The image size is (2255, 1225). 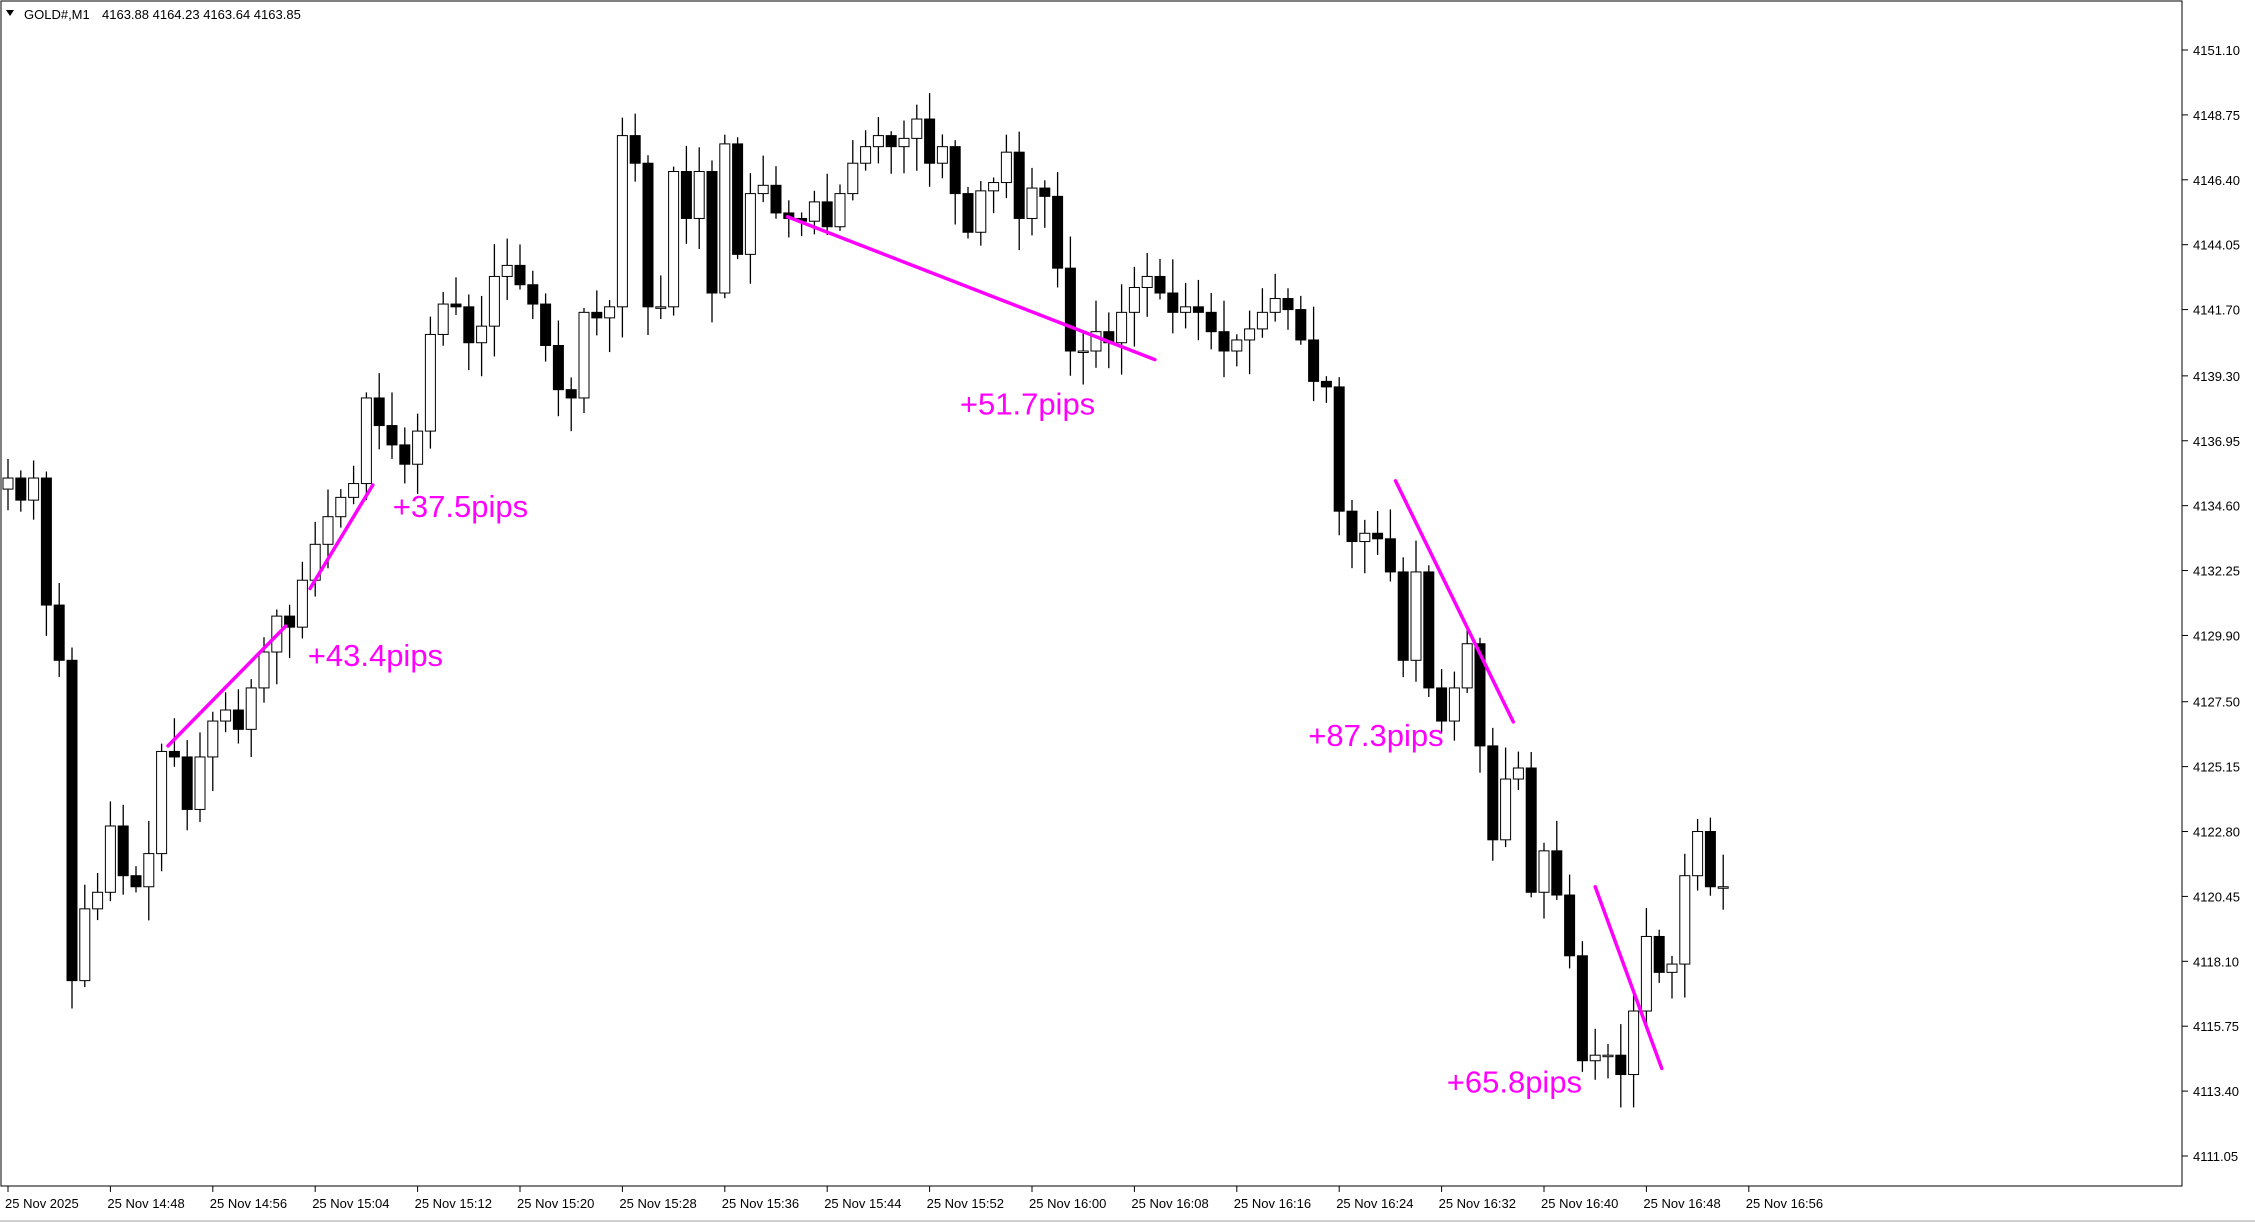 What do you see at coordinates (2216, 832) in the screenshot?
I see `y-tick-label: 4122.80` at bounding box center [2216, 832].